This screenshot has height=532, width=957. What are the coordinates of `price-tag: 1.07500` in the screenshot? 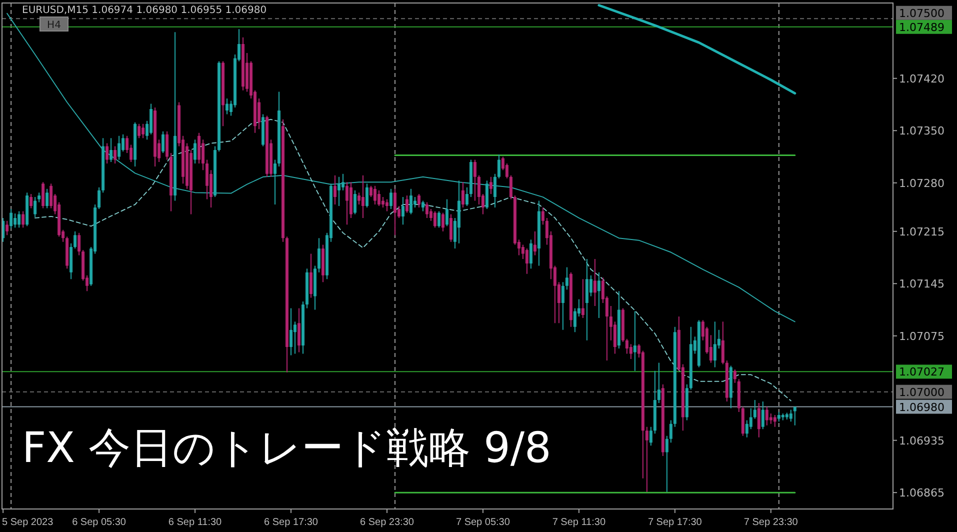 It's located at (924, 13).